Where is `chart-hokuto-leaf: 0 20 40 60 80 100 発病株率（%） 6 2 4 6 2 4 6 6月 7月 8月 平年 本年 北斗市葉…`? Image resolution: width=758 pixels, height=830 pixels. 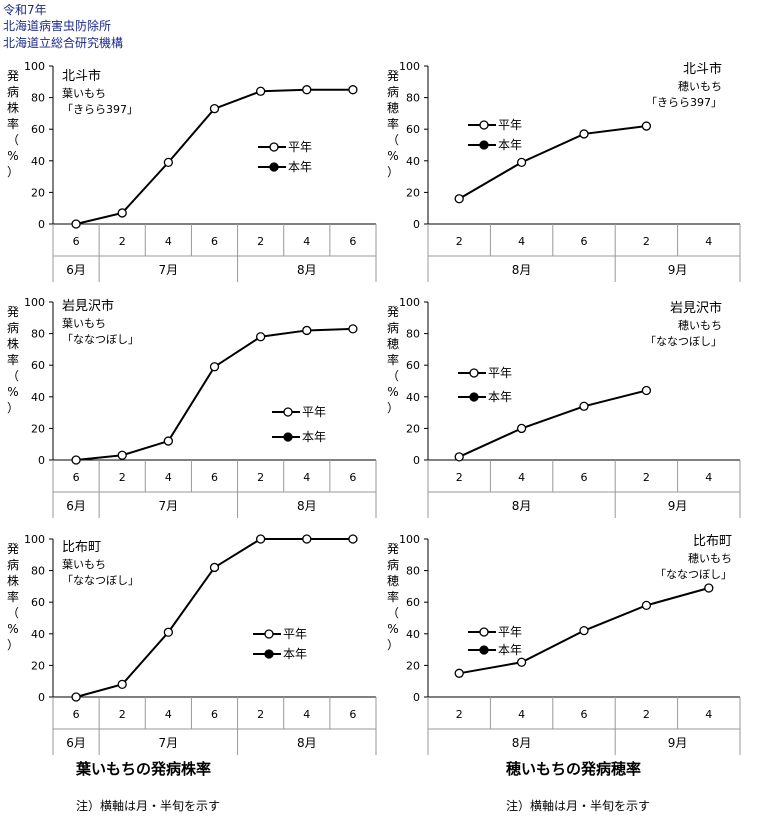
chart-hokuto-leaf: 0 20 40 60 80 100 発病株率（%） 6 2 4 6 2 4 6 6月 7月 8月 平年 本年 北斗市葉… is located at coordinates (190, 171).